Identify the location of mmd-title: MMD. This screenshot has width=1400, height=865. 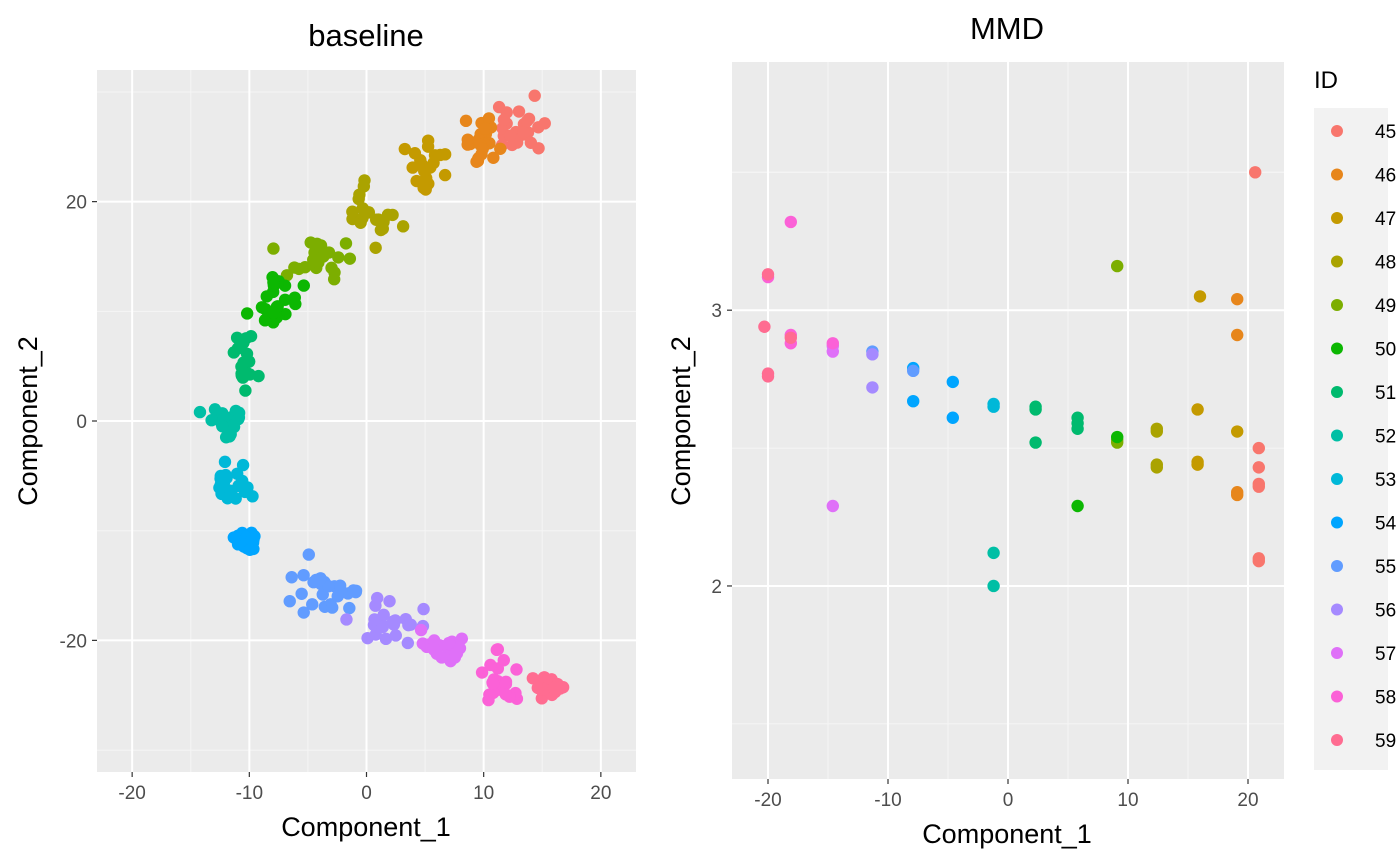
(1007, 28).